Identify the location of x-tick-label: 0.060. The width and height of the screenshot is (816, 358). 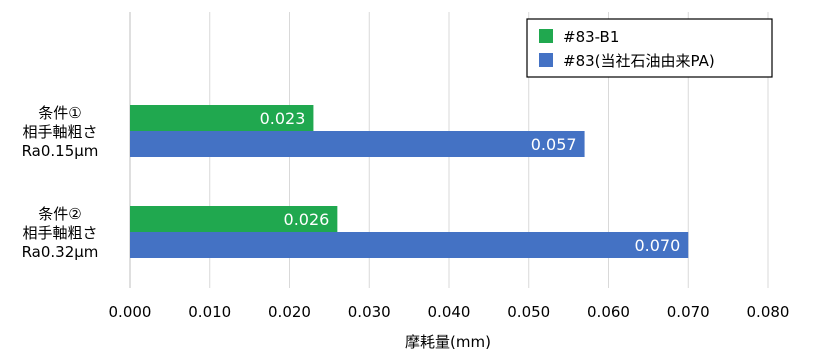
(608, 312).